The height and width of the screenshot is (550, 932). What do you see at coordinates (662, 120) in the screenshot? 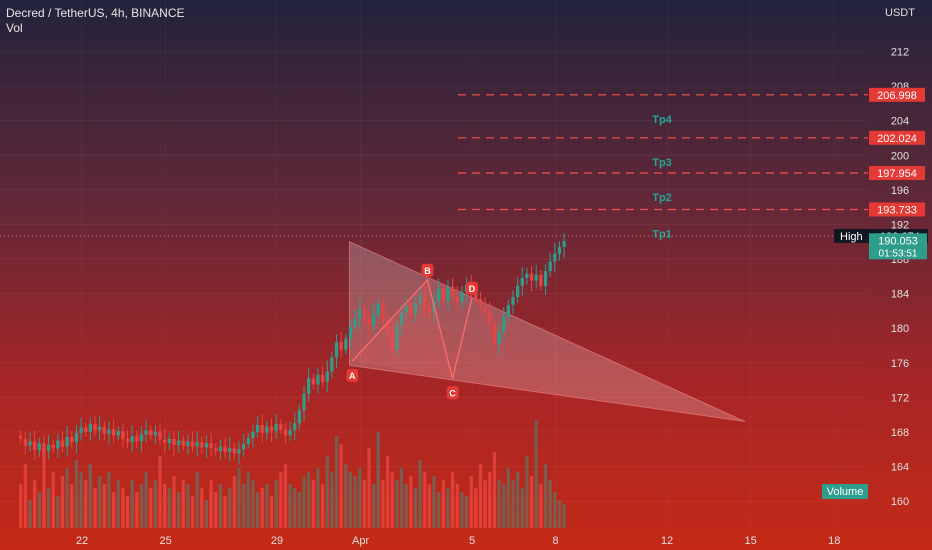
I see `target-label: Tp4` at bounding box center [662, 120].